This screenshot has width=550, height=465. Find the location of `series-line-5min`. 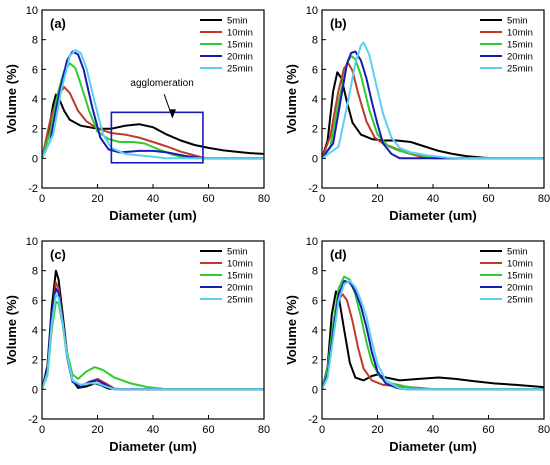

series-line-5min is located at coordinates (433, 340).